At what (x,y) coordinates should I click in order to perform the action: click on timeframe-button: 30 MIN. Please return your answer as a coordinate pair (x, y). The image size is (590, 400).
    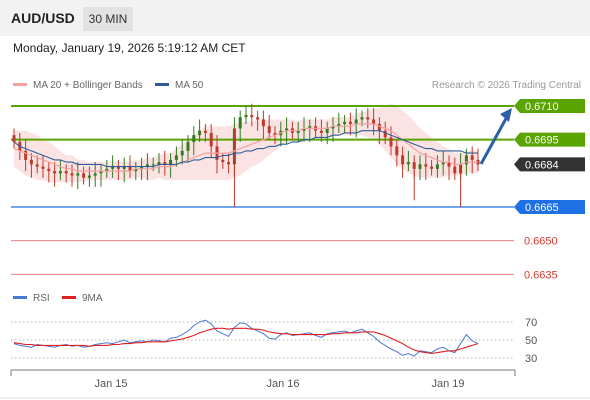
    Looking at the image, I should click on (108, 19).